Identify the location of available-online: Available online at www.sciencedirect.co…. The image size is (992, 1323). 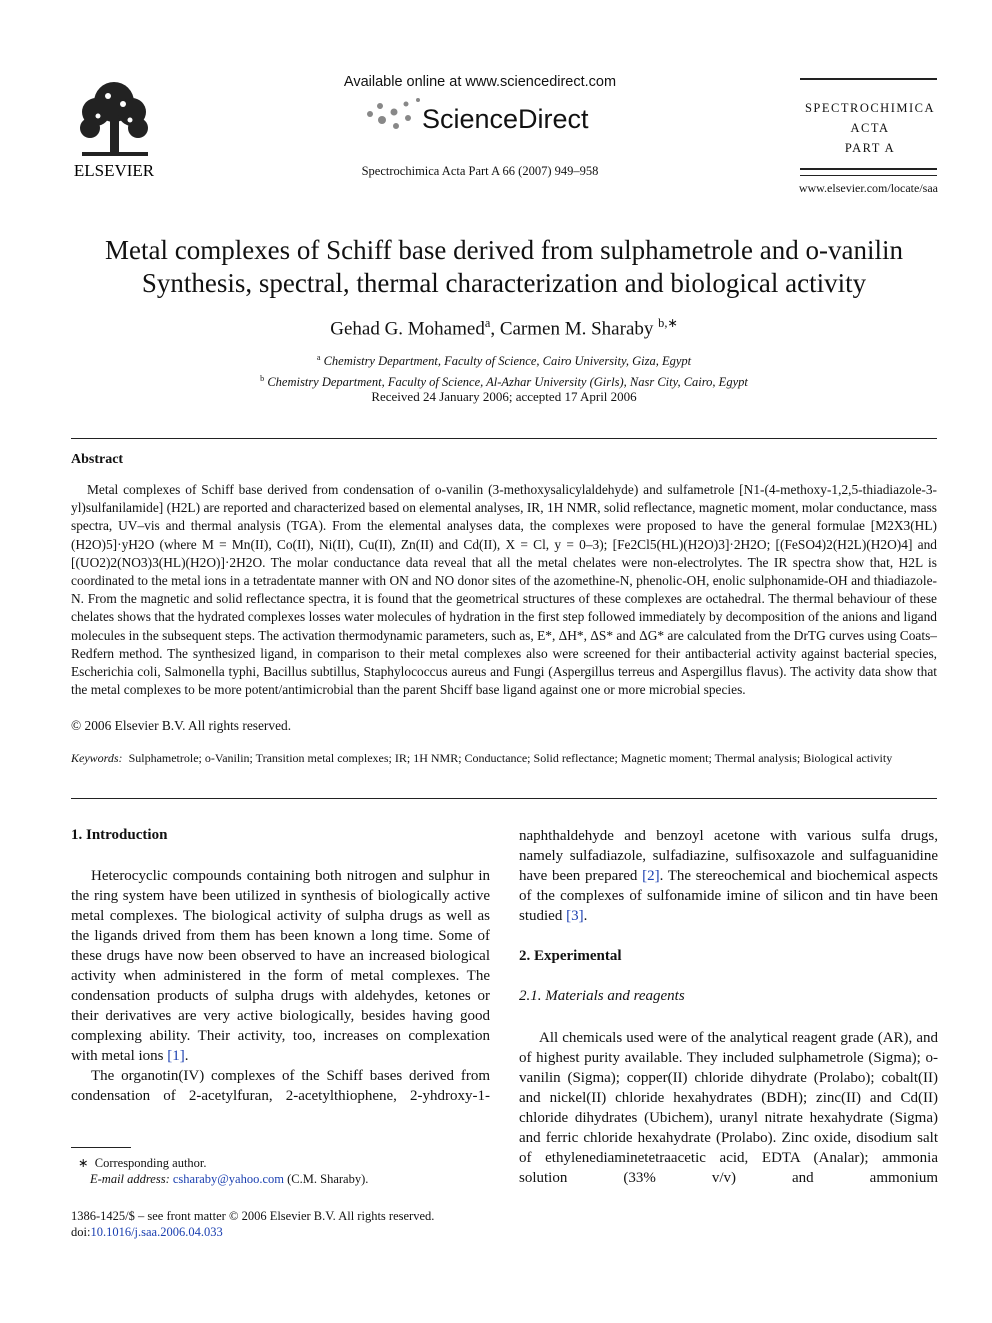
(480, 82).